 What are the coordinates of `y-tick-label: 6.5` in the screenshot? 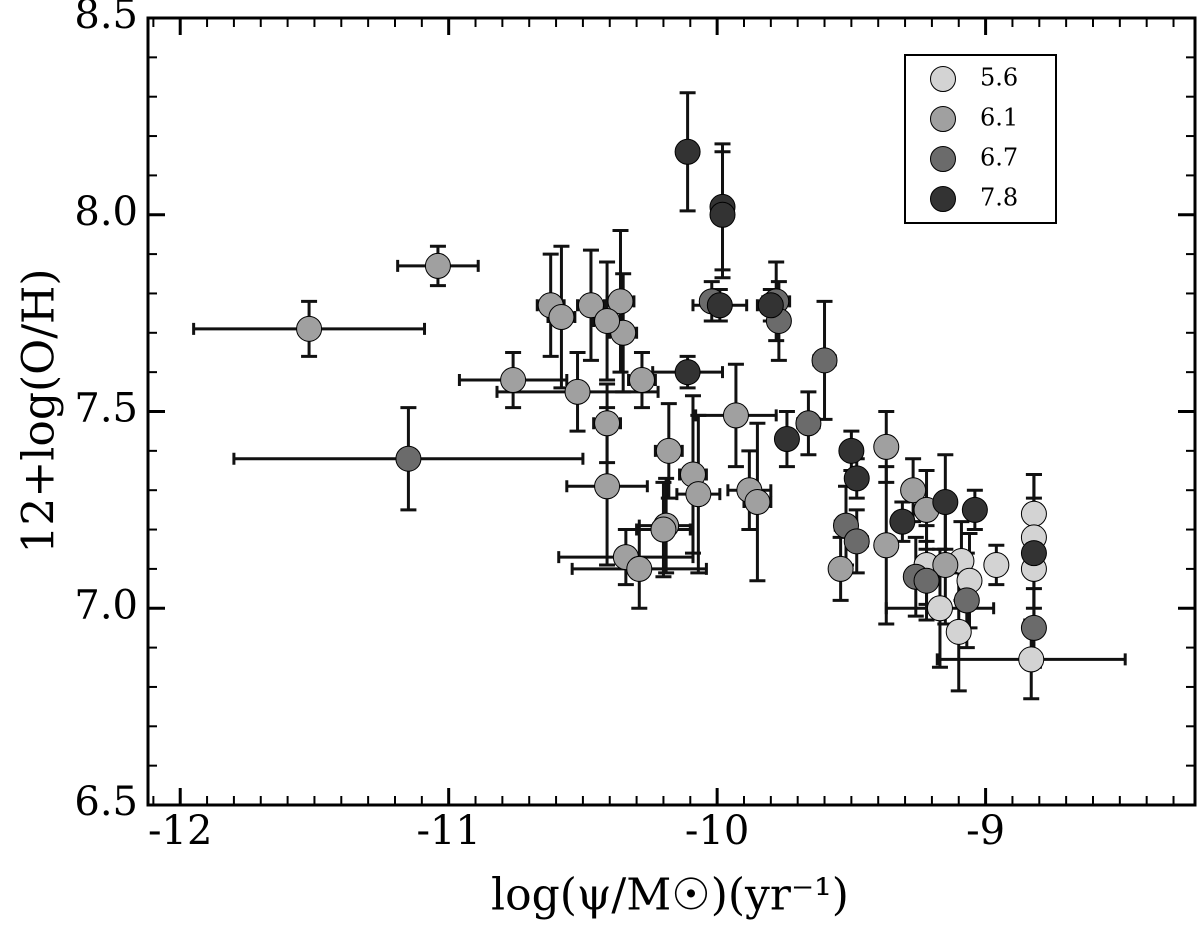 It's located at (106, 802).